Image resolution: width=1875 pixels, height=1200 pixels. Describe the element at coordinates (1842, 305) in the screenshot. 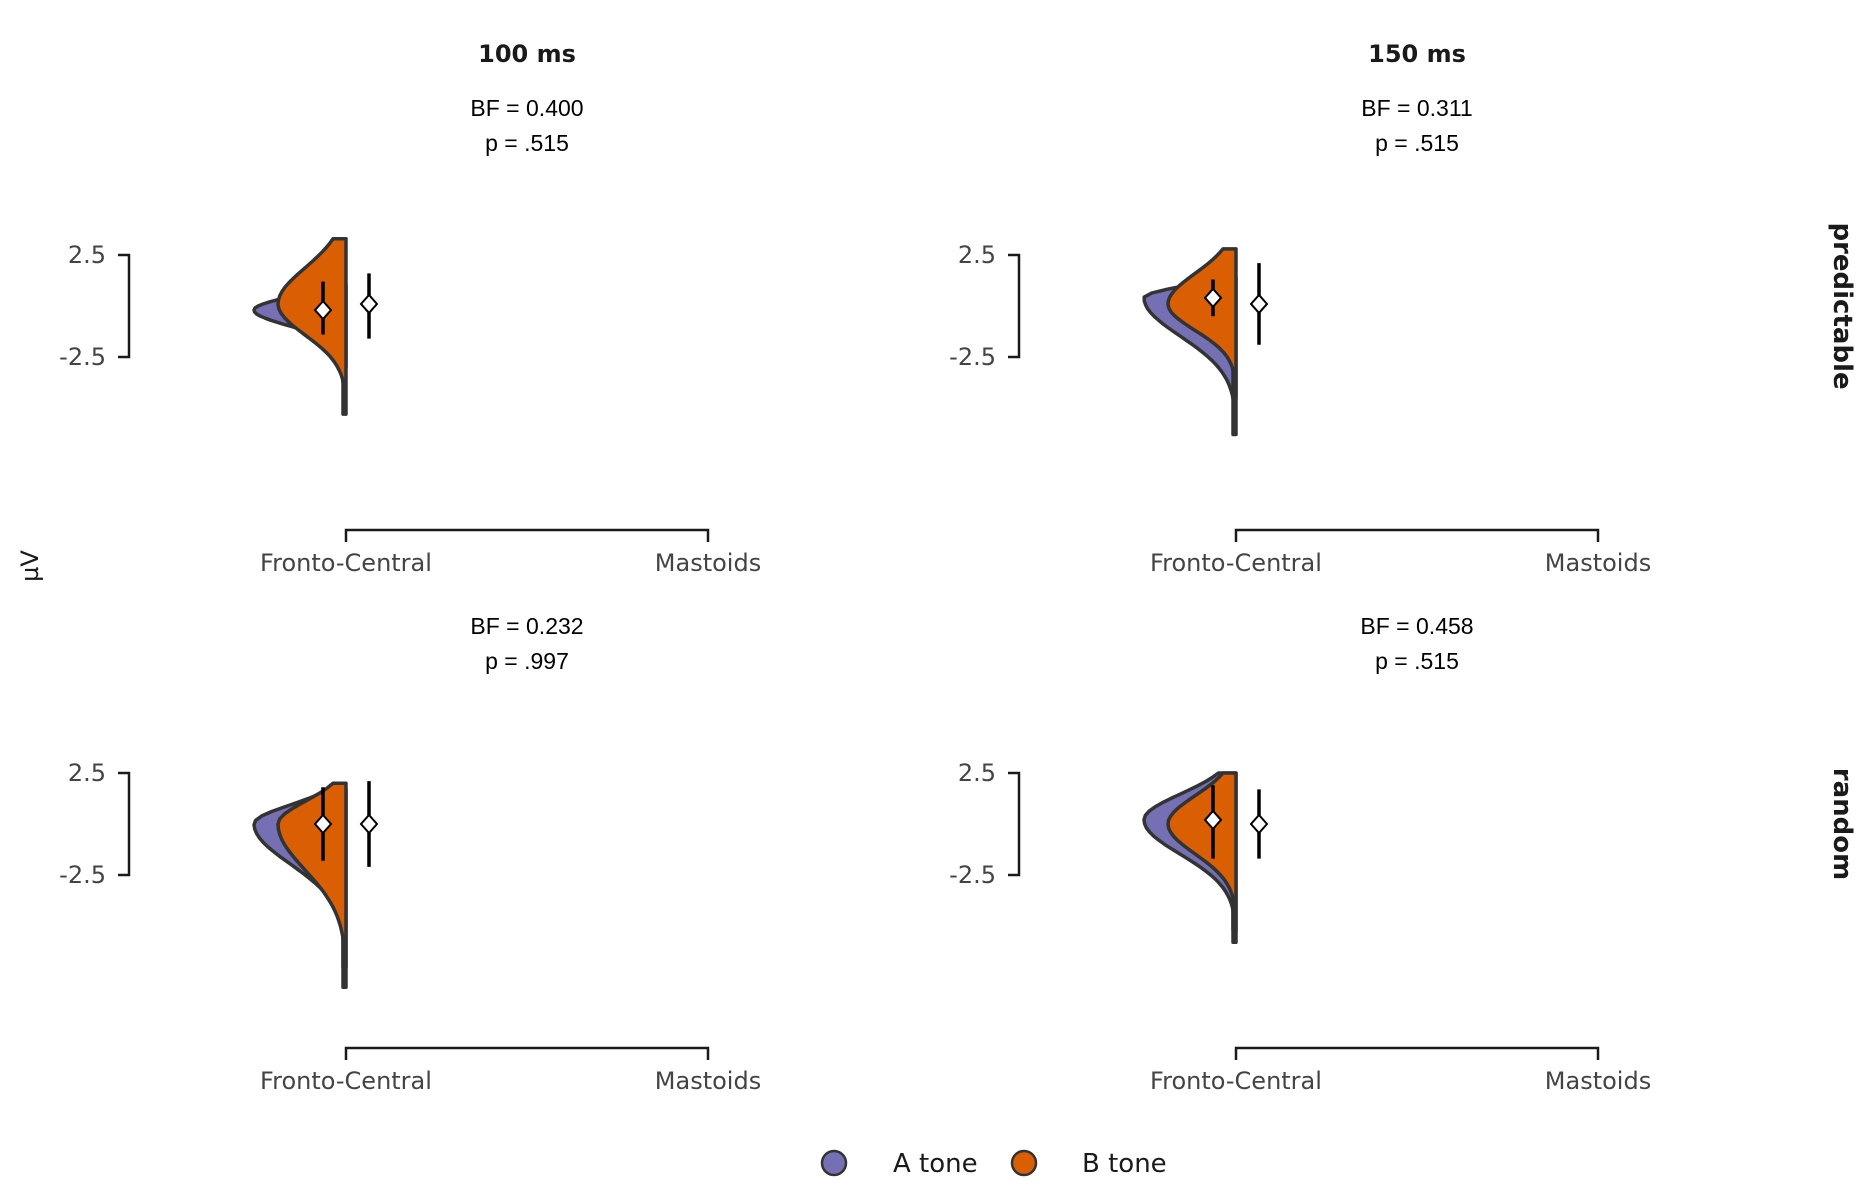

I see `row-label-predictable: predictable` at that location.